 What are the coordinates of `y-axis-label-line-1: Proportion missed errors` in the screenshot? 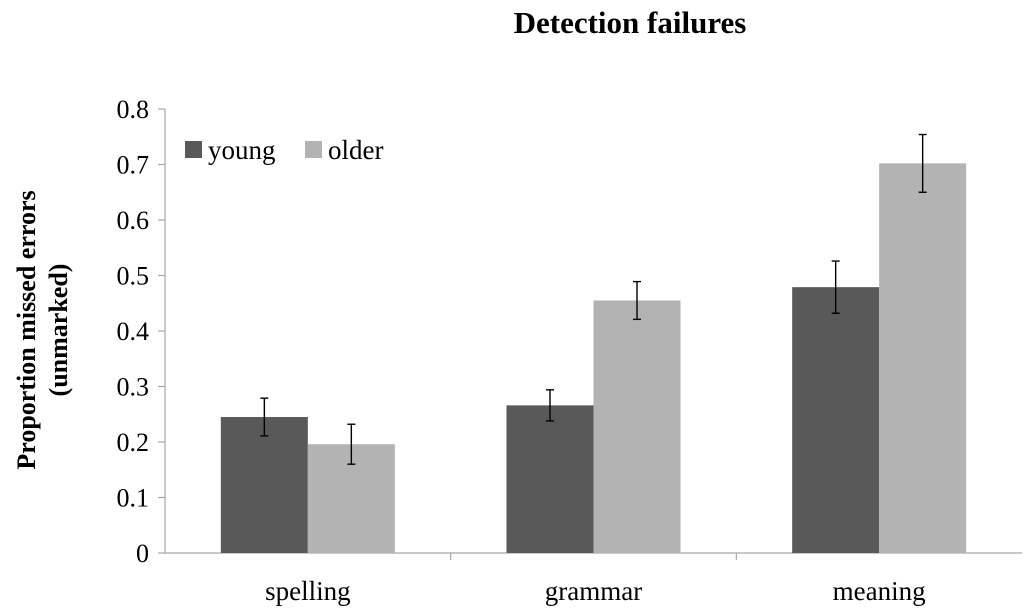 It's located at (26, 329).